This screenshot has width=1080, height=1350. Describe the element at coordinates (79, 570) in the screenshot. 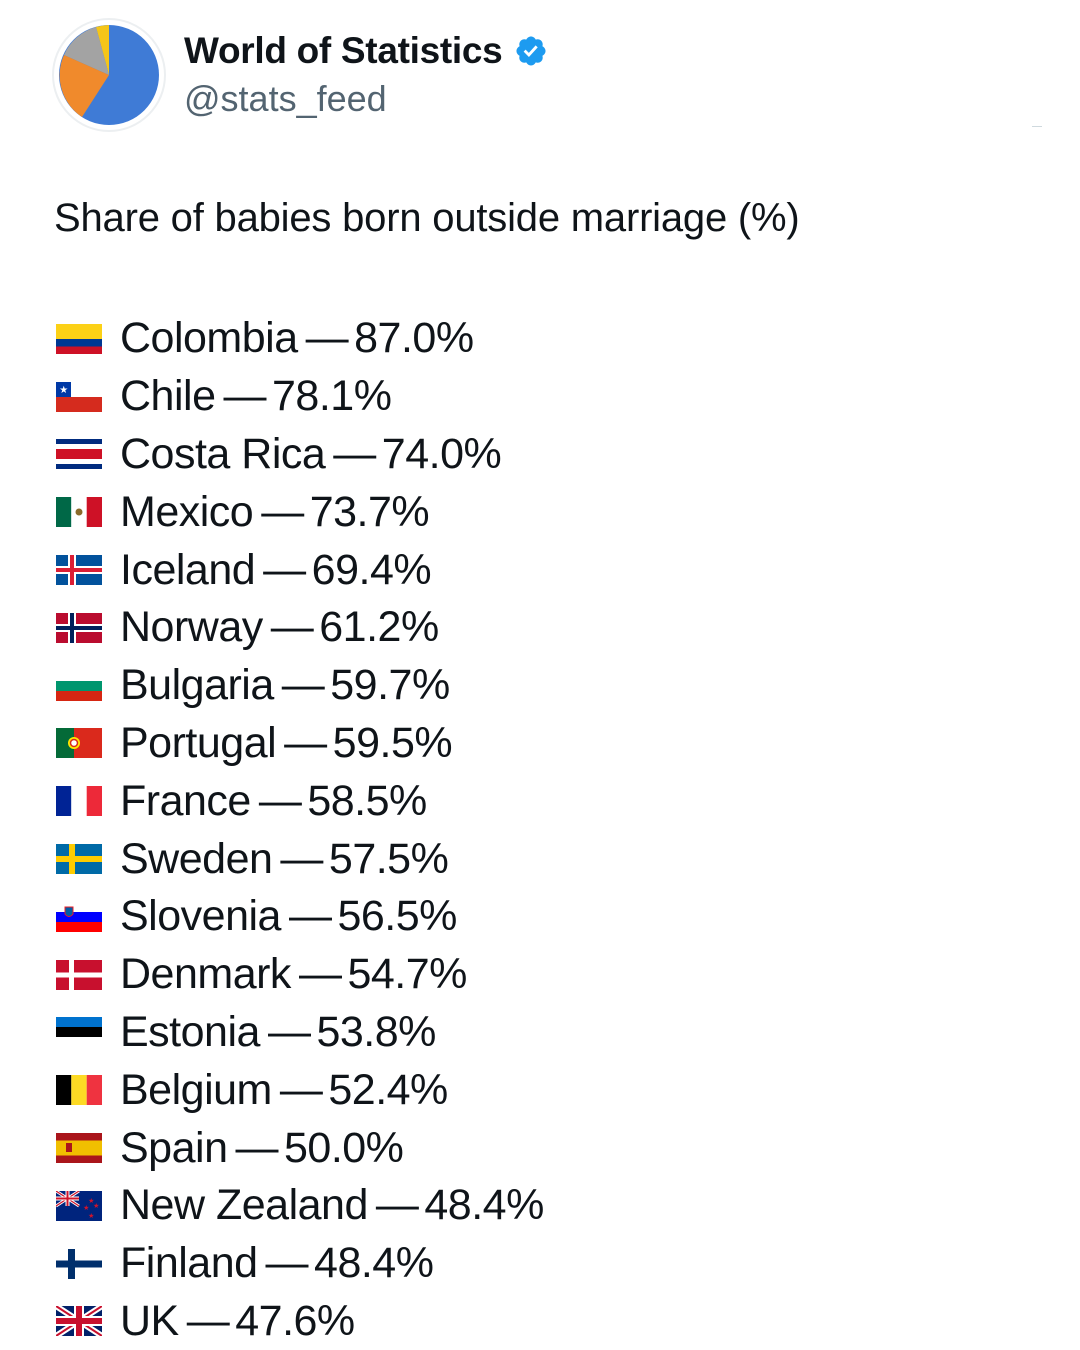

I see `iceland-flag-icon` at that location.